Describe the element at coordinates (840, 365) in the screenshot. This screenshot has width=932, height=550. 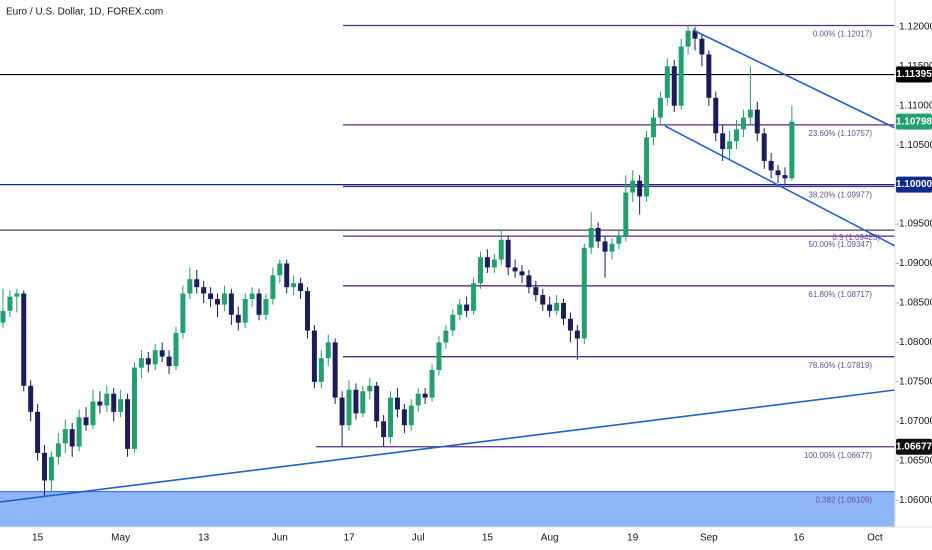
I see `fib-label: 78.60% (1.07819)` at that location.